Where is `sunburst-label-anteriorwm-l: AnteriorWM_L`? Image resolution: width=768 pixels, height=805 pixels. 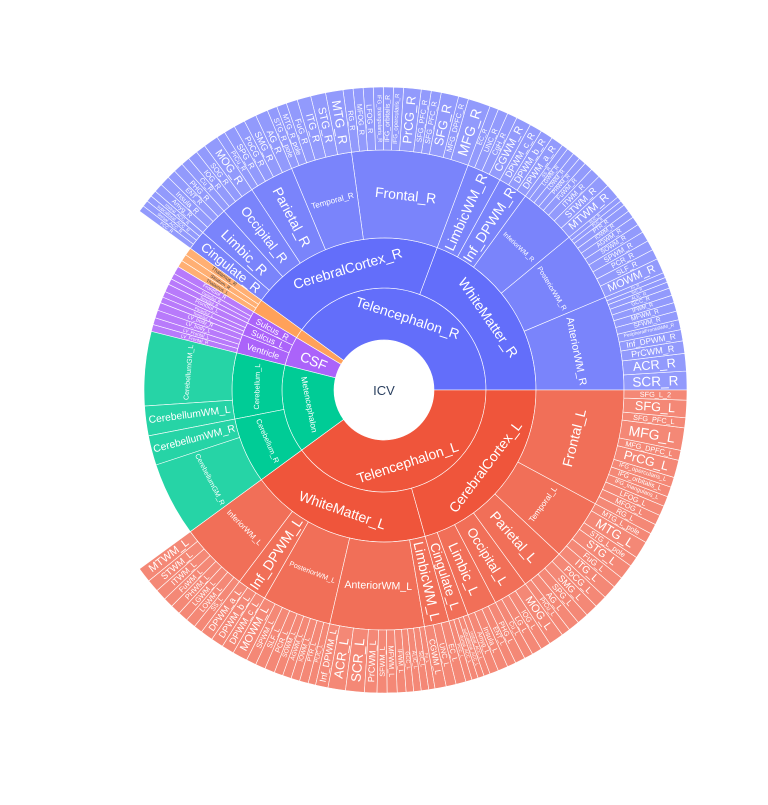
sunburst-label-anteriorwm-l: AnteriorWM_L is located at coordinates (378, 586).